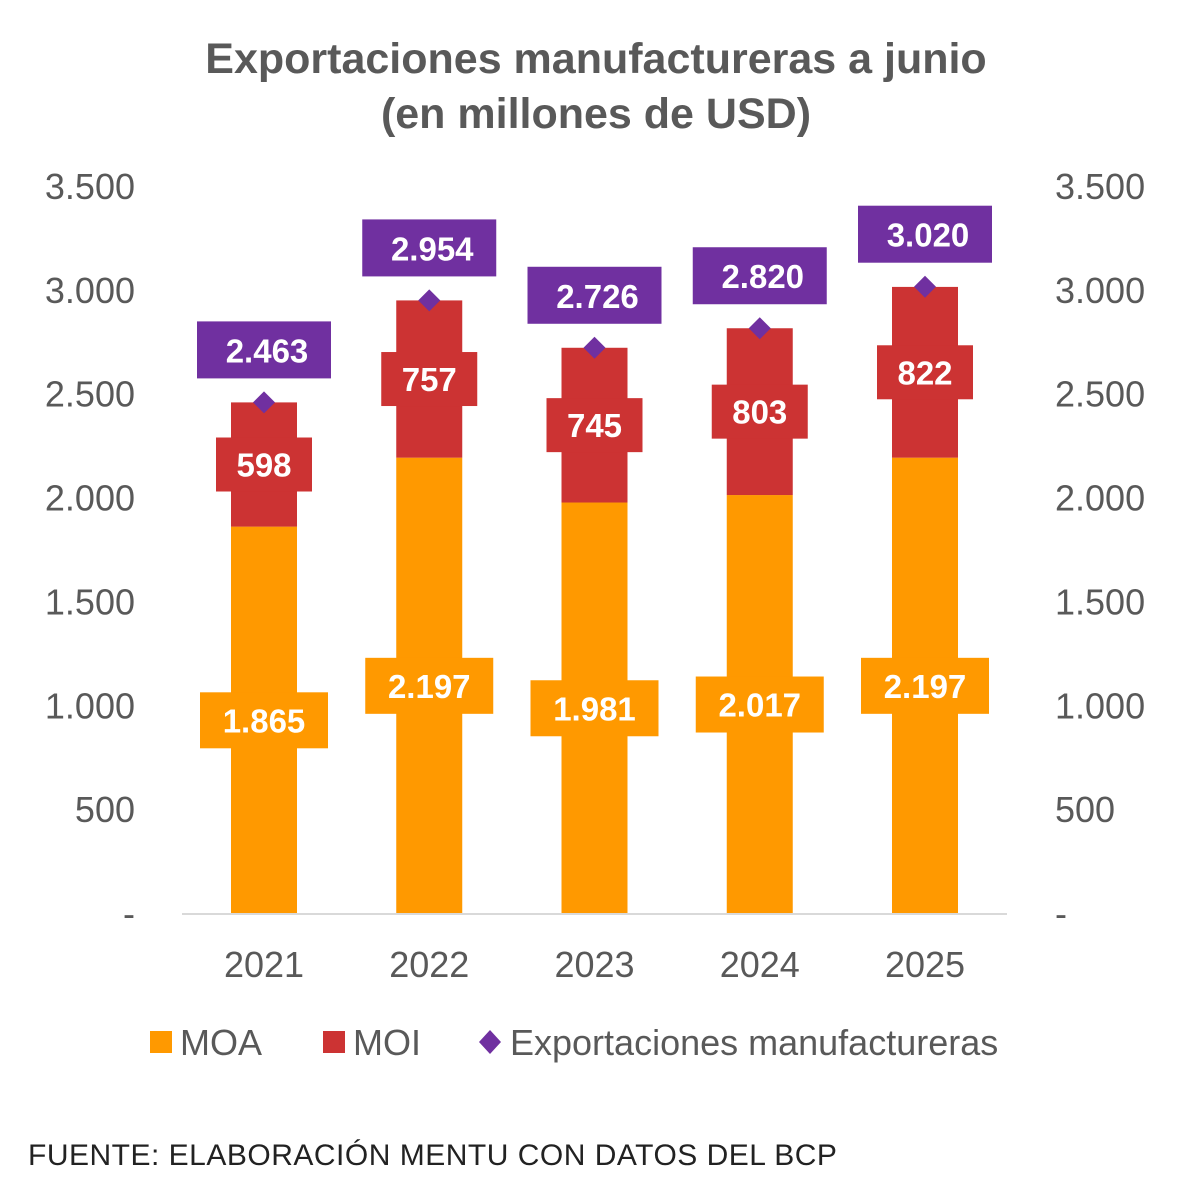 The image size is (1200, 1195). Describe the element at coordinates (596, 114) in the screenshot. I see `chart-subtitle: (en millones de USD)` at that location.